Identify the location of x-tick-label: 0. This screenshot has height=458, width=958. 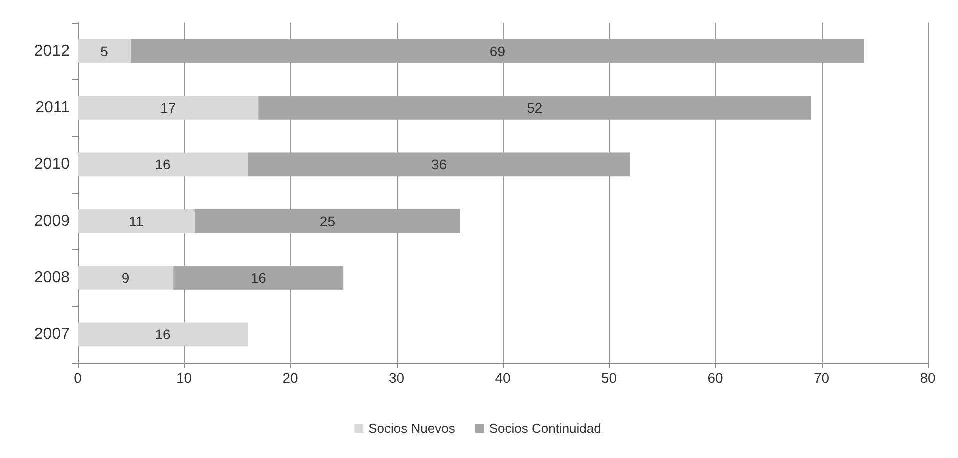
(78, 378).